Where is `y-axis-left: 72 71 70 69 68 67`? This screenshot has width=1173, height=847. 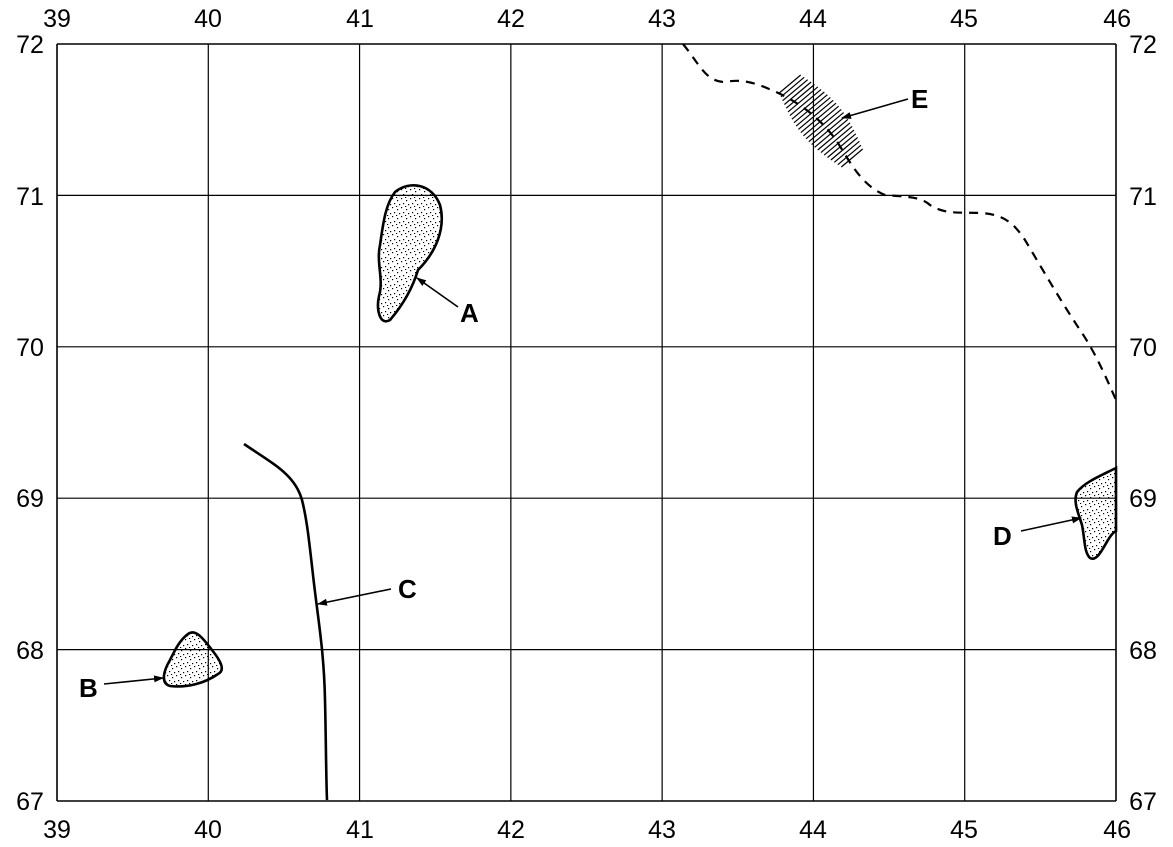 y-axis-left: 72 71 70 69 68 67 is located at coordinates (30, 423).